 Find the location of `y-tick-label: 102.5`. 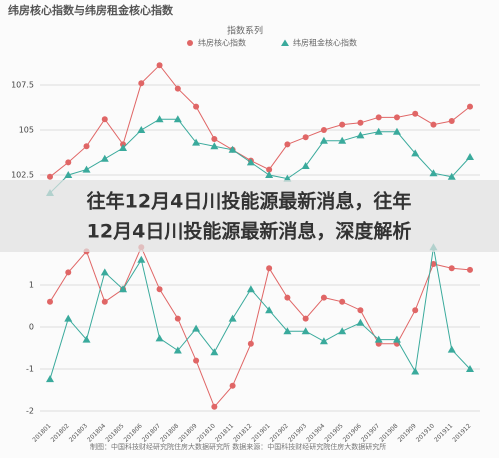

y-tick-label: 102.5 is located at coordinates (22, 175).